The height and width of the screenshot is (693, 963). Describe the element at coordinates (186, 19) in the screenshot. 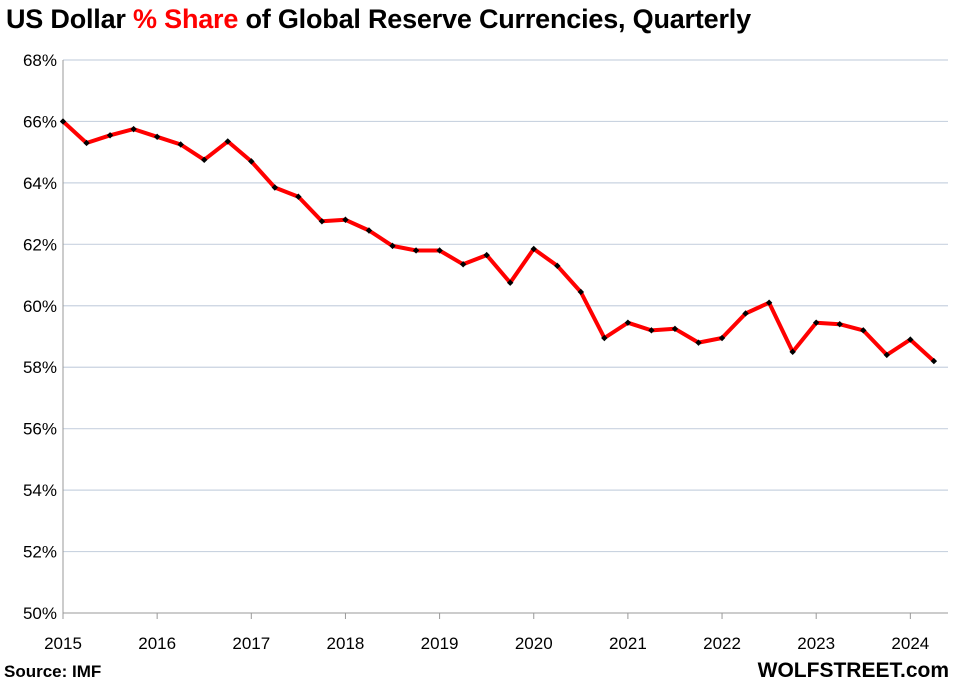

I see `title-highlight: % Share` at that location.